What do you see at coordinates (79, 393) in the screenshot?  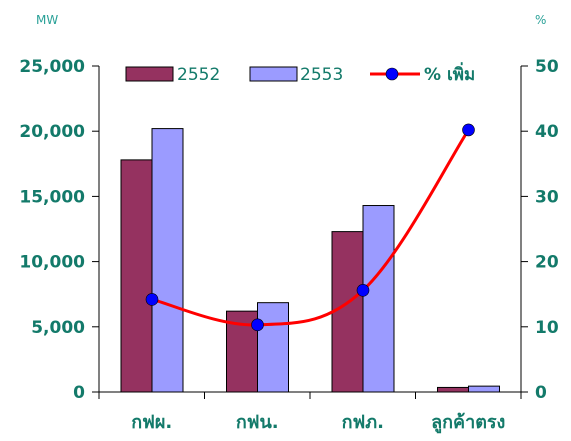 I see `left-tick-label: 0` at bounding box center [79, 393].